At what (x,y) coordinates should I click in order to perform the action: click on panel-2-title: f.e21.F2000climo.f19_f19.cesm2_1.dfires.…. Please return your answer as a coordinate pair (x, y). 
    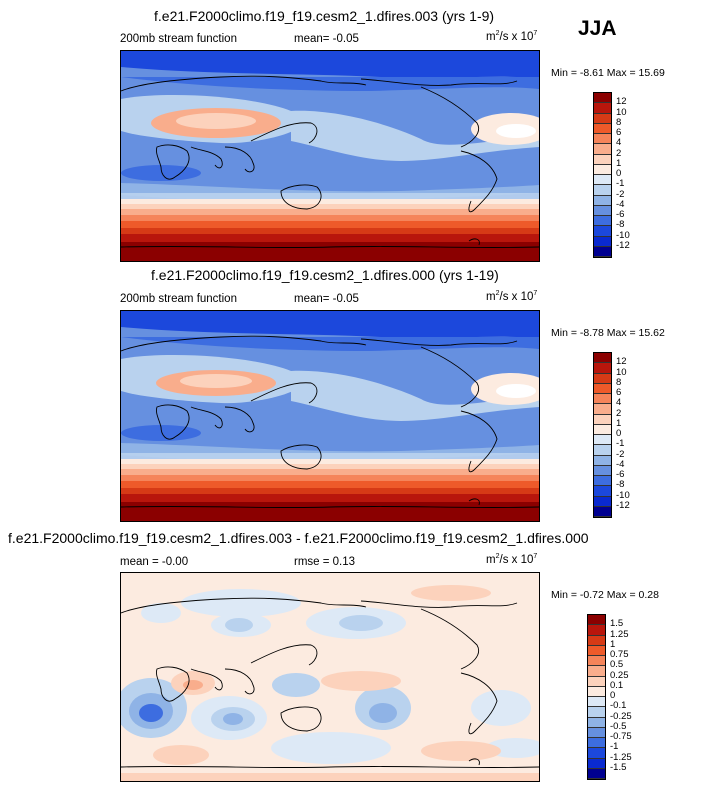
    Looking at the image, I should click on (325, 275).